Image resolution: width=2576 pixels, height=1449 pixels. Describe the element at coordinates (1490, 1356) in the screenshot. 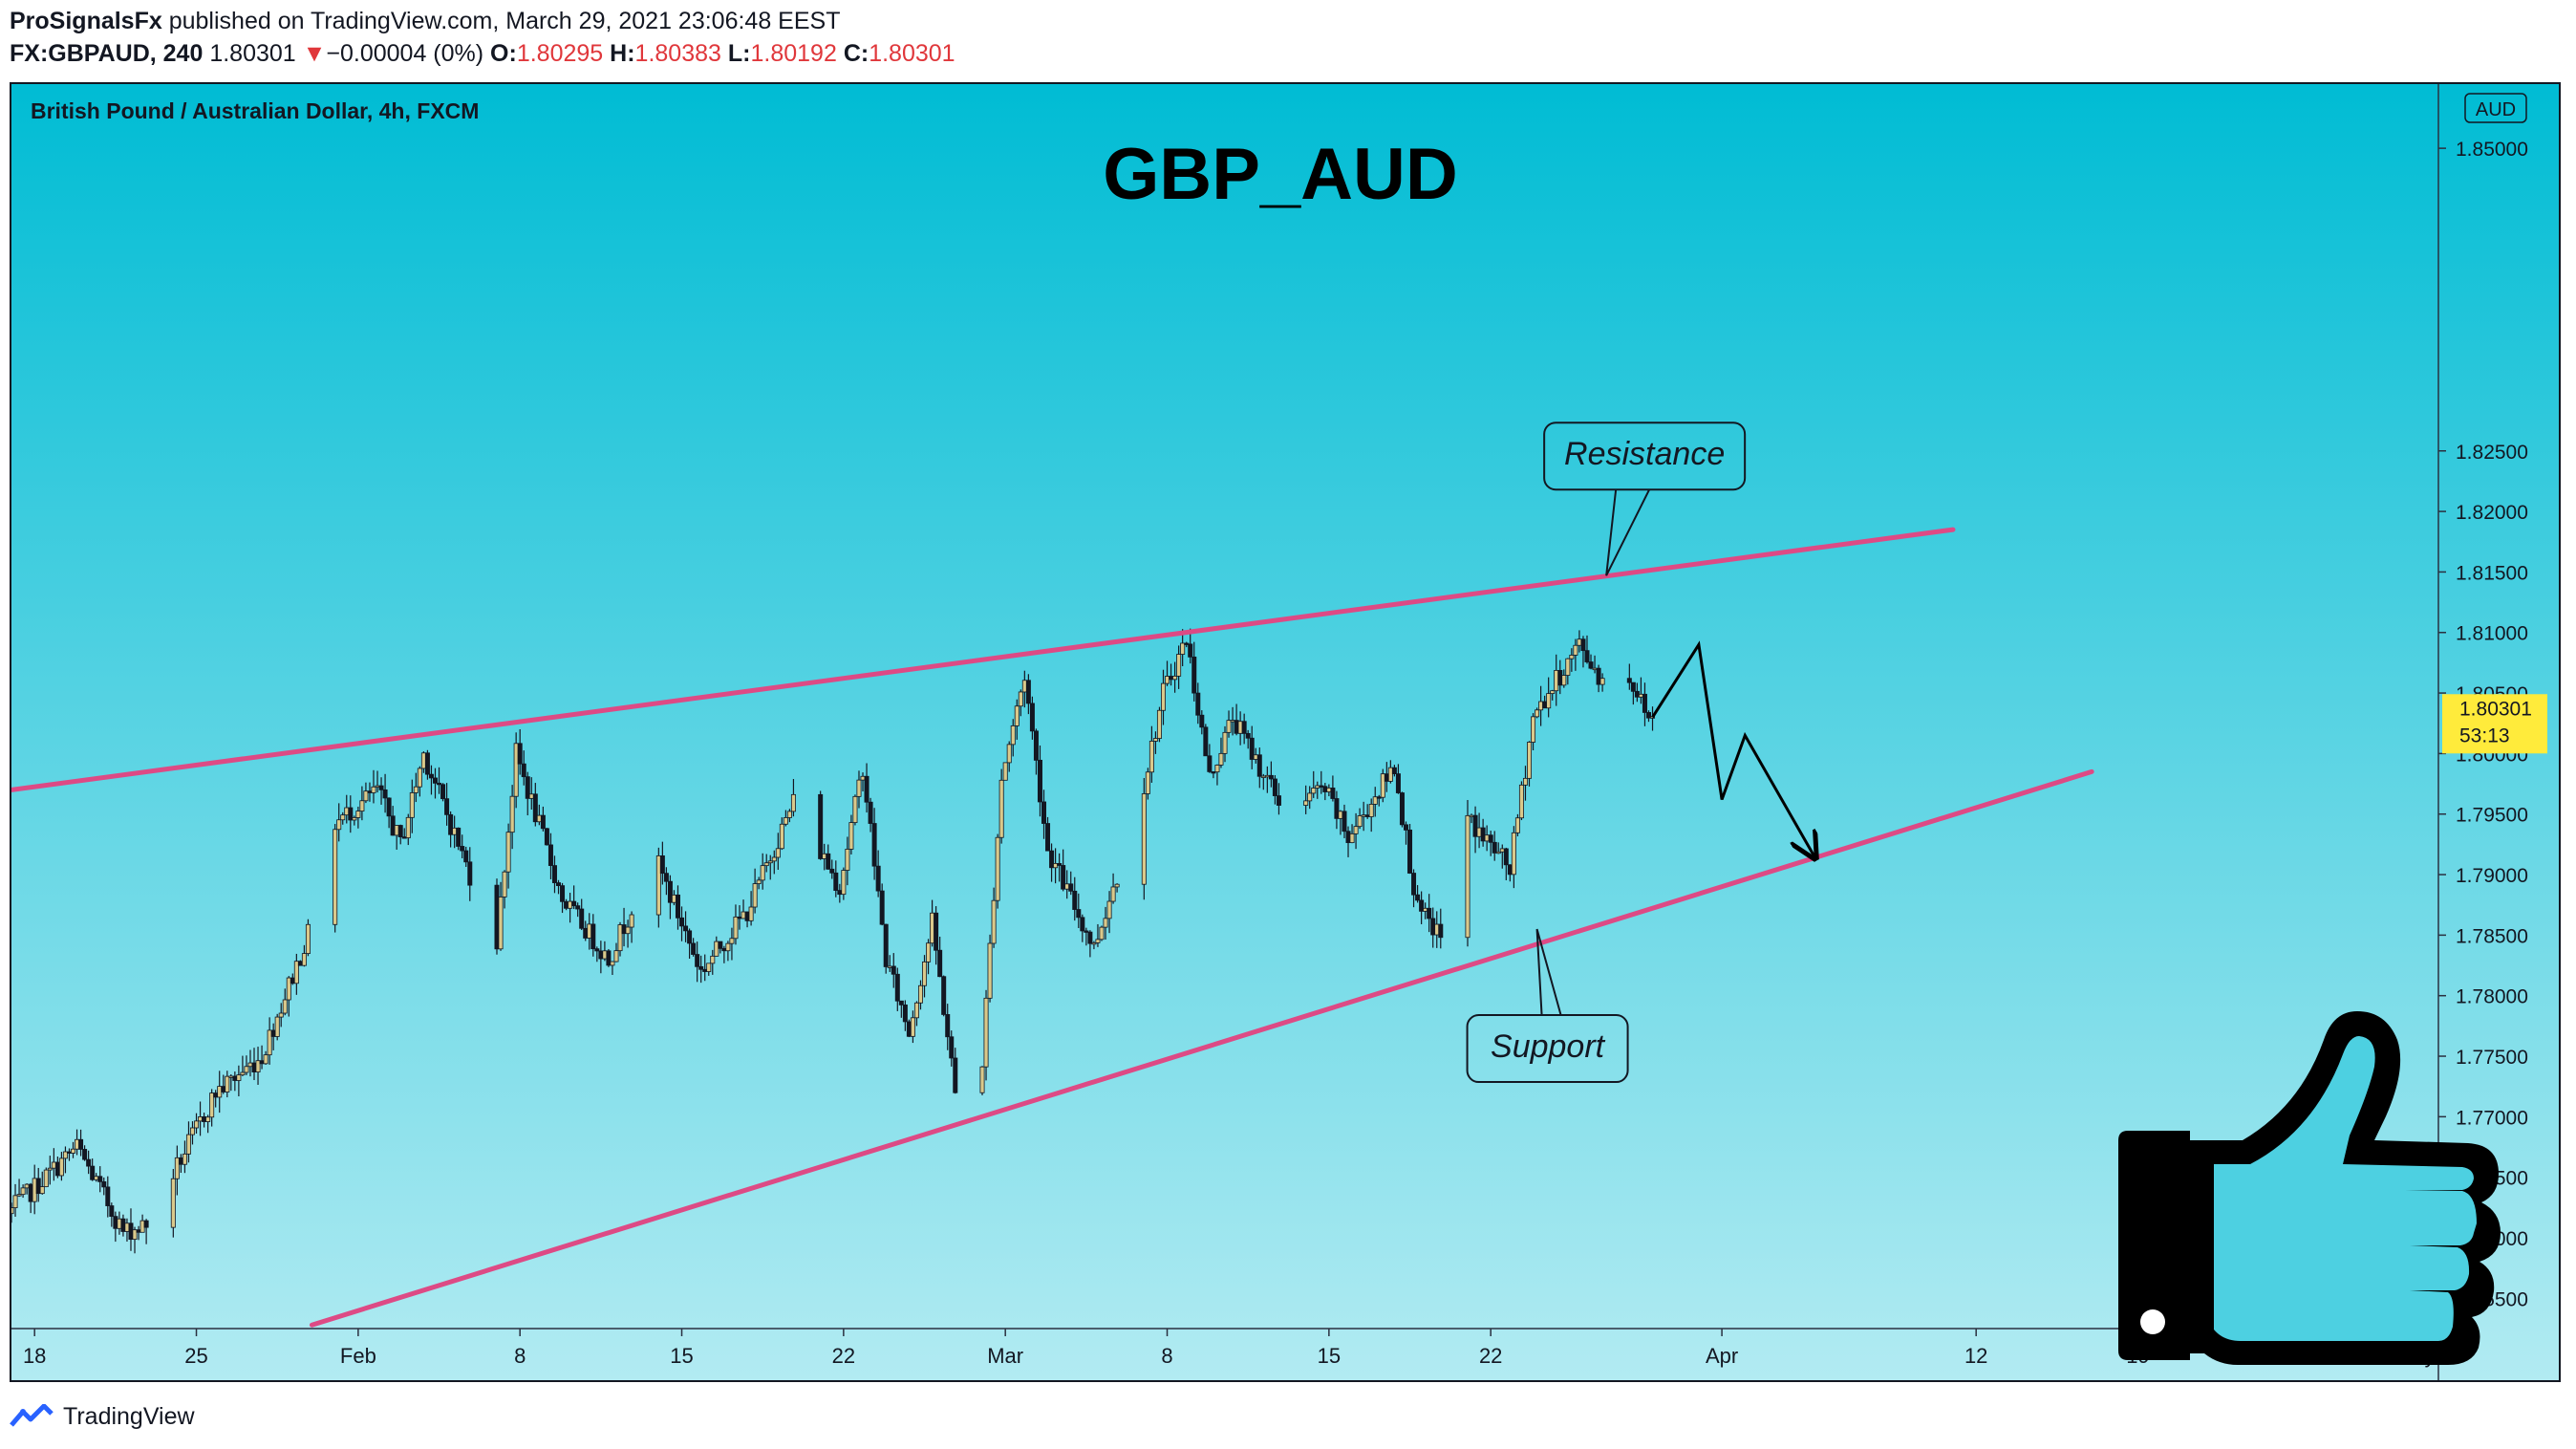

I see `time-tick-label: 22` at that location.